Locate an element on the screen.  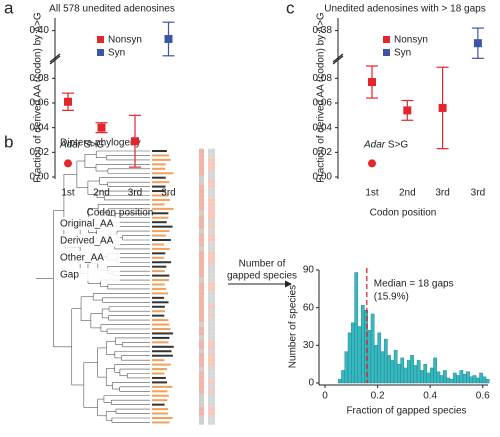
y-tick-label: 0 is located at coordinates (311, 383).